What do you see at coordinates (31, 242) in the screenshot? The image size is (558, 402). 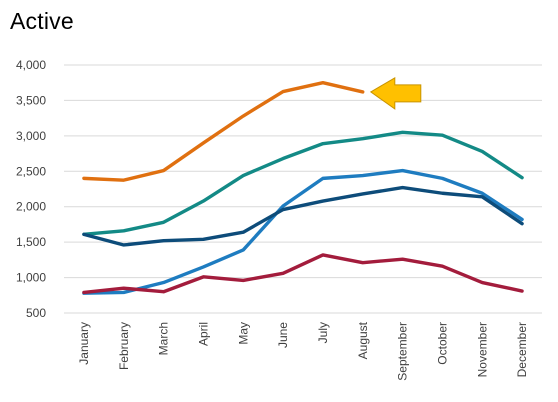 I see `y-tick-label: 1,500` at bounding box center [31, 242].